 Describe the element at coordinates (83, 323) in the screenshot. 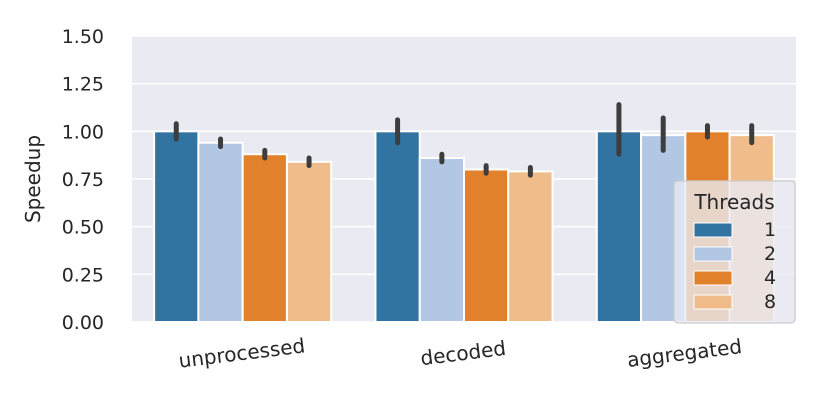

I see `y-tick-label: 0.00` at that location.